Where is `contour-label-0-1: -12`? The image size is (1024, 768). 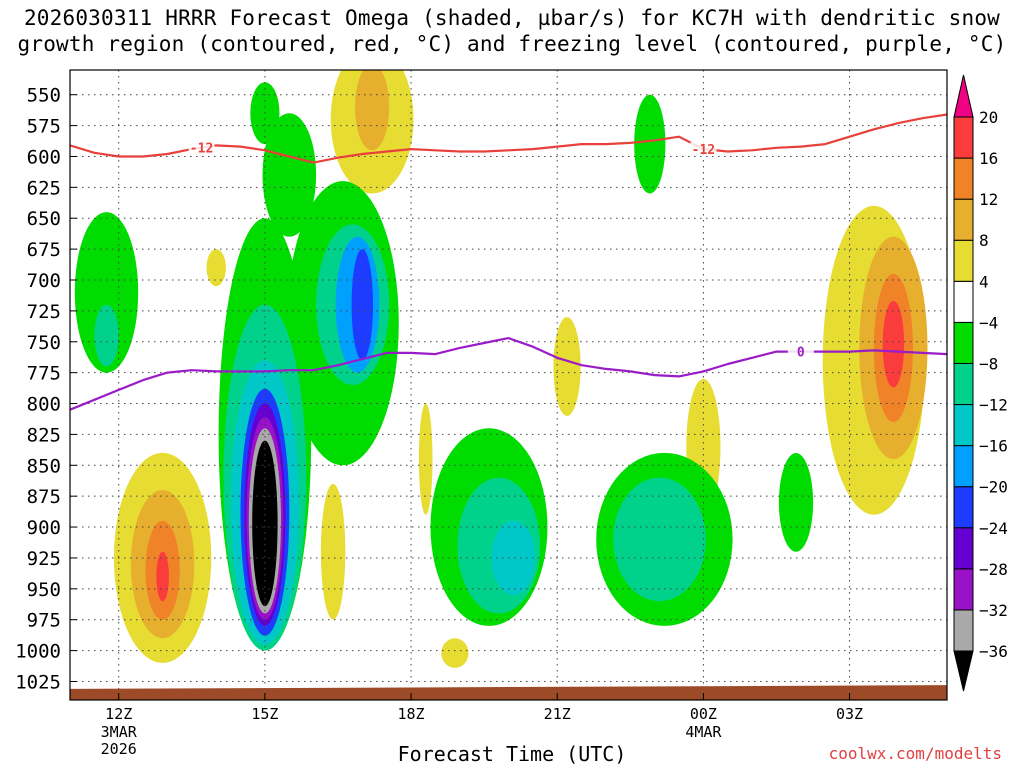 contour-label-0-1: -12 is located at coordinates (703, 150).